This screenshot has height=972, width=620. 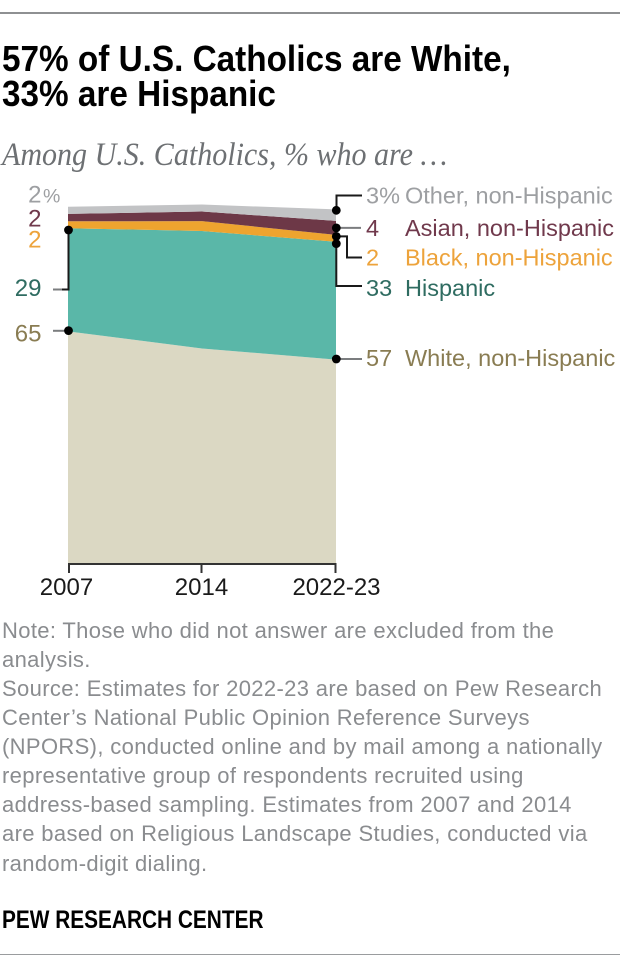 I want to click on svg-text: 29, so click(x=28, y=288).